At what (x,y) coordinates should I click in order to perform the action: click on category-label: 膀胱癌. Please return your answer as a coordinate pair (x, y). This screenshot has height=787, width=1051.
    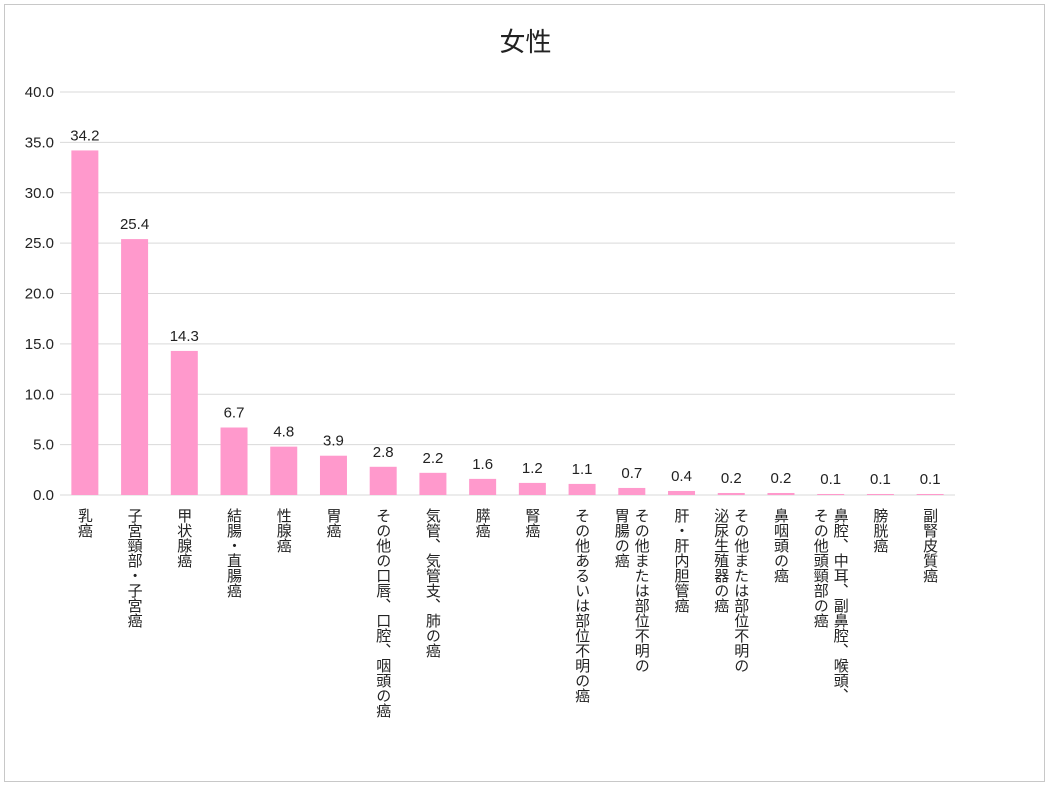
    Looking at the image, I should click on (880, 530).